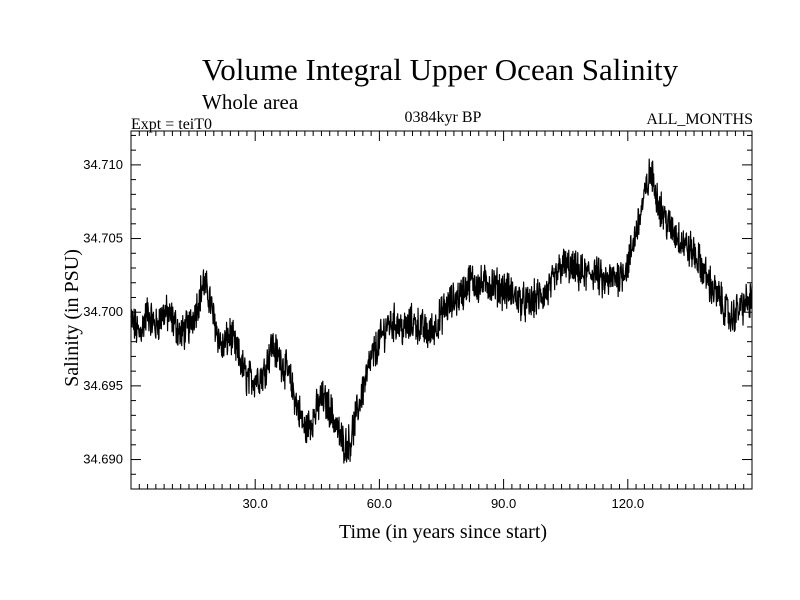 Image resolution: width=800 pixels, height=600 pixels. I want to click on chart-subtitle: Whole area, so click(250, 102).